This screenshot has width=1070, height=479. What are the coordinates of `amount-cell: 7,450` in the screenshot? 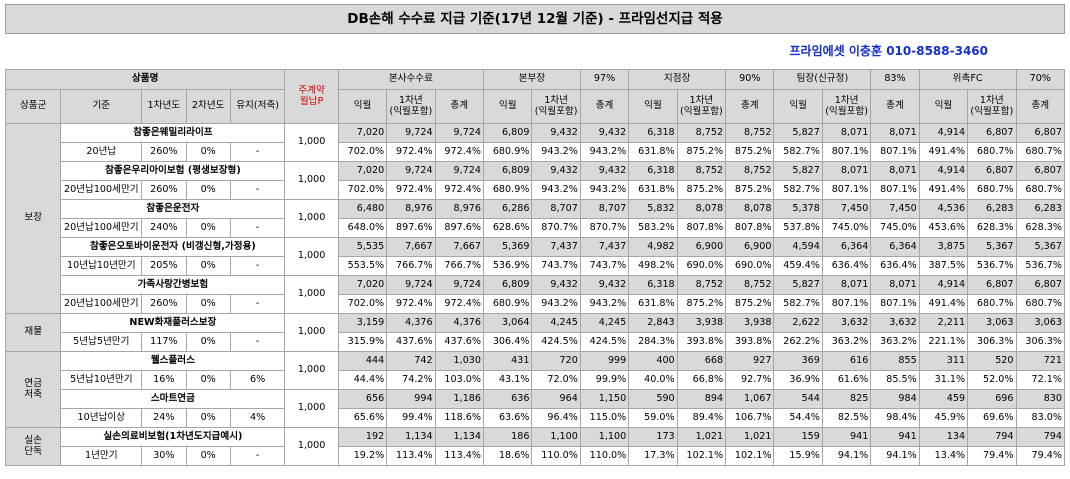 It's located at (846, 209).